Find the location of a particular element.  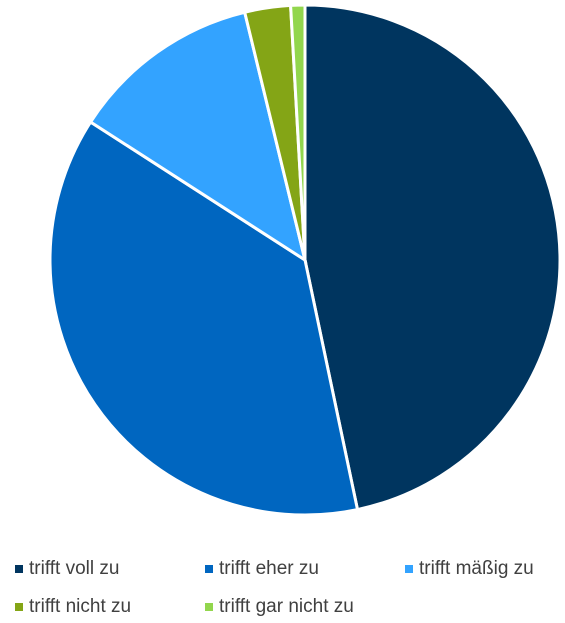

legend-label: trifft gar nicht zu is located at coordinates (286, 606).